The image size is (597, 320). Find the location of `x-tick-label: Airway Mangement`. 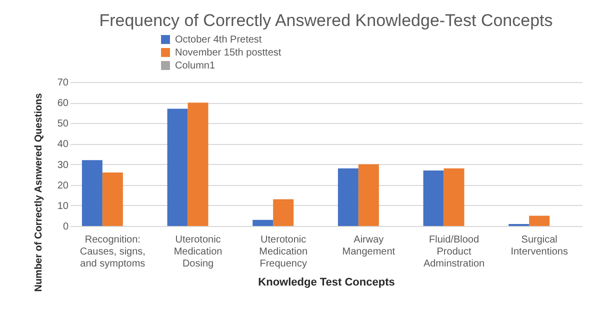

x-tick-label: Airway Mangement is located at coordinates (369, 246).